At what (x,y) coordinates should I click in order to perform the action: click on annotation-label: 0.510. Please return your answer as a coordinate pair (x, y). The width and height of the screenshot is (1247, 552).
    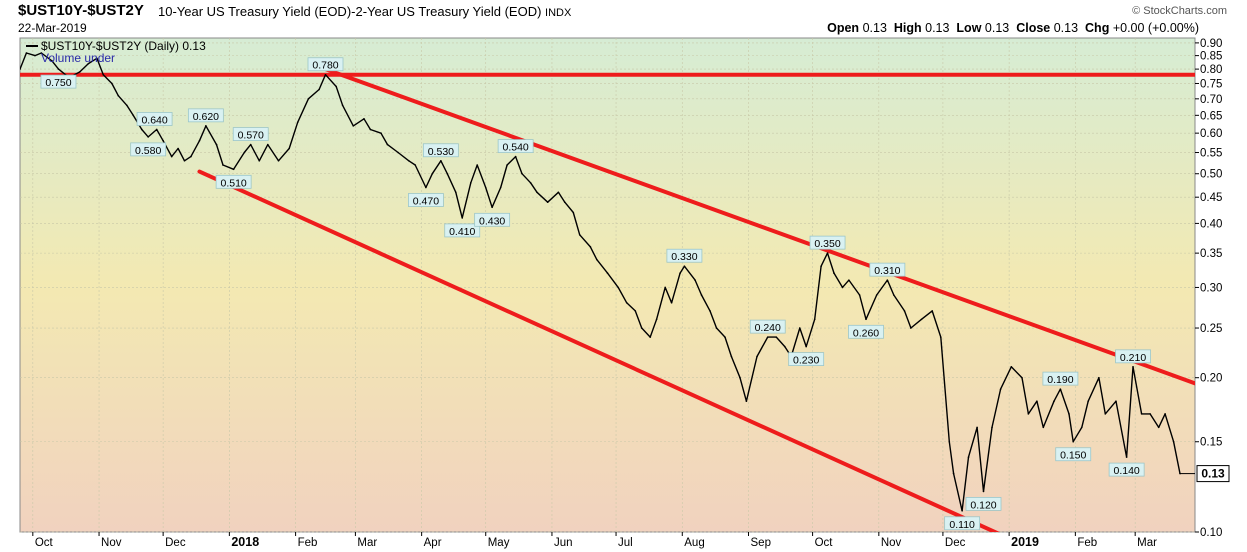
    Looking at the image, I should click on (233, 183).